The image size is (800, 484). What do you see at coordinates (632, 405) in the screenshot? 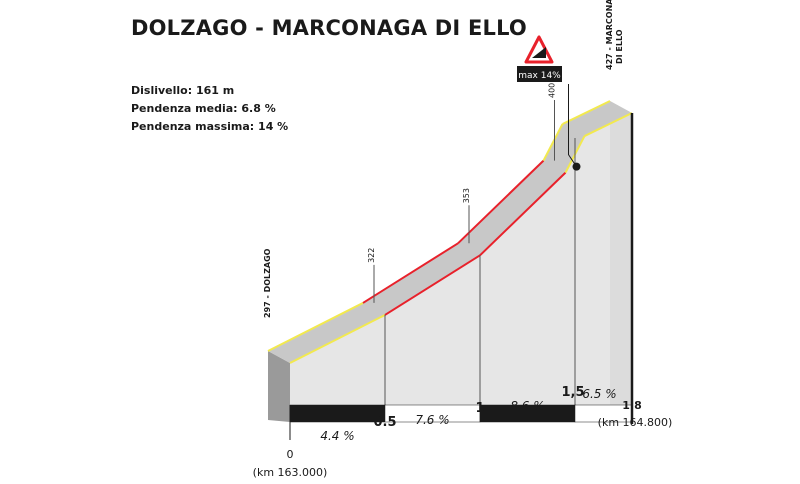
I see `distance-tick-label: 1.8` at bounding box center [632, 405].